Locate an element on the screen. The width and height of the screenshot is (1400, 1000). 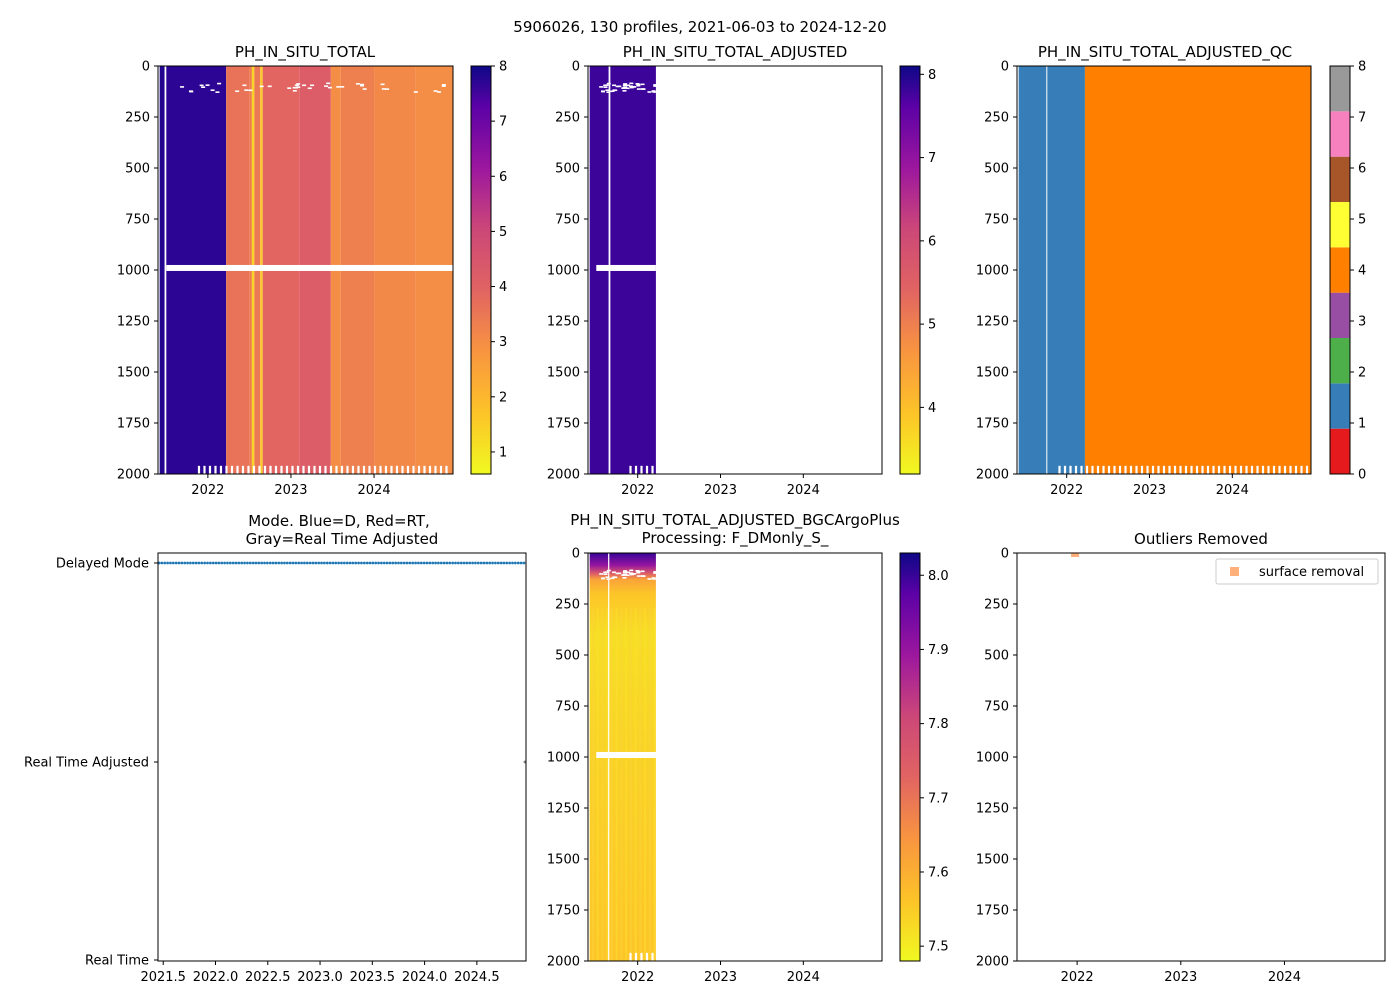
colorbar-tick-label: 6 is located at coordinates (1362, 169).